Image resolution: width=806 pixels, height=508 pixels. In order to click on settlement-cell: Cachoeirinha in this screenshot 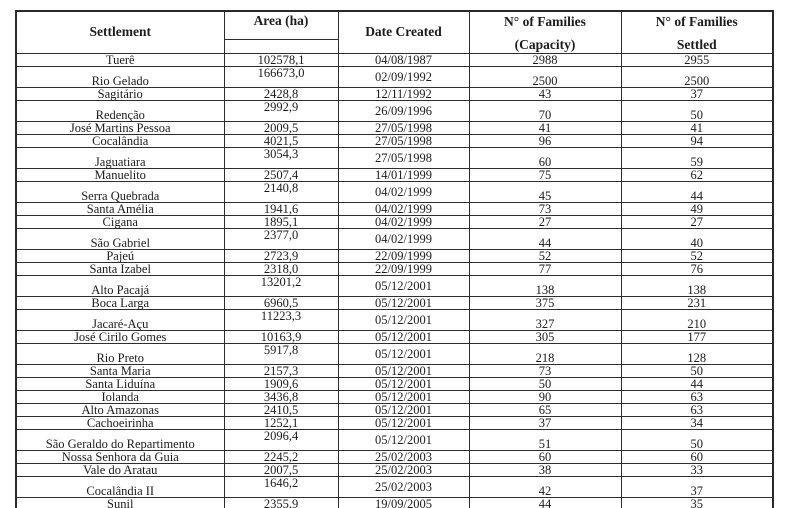, I will do `click(120, 422)`.